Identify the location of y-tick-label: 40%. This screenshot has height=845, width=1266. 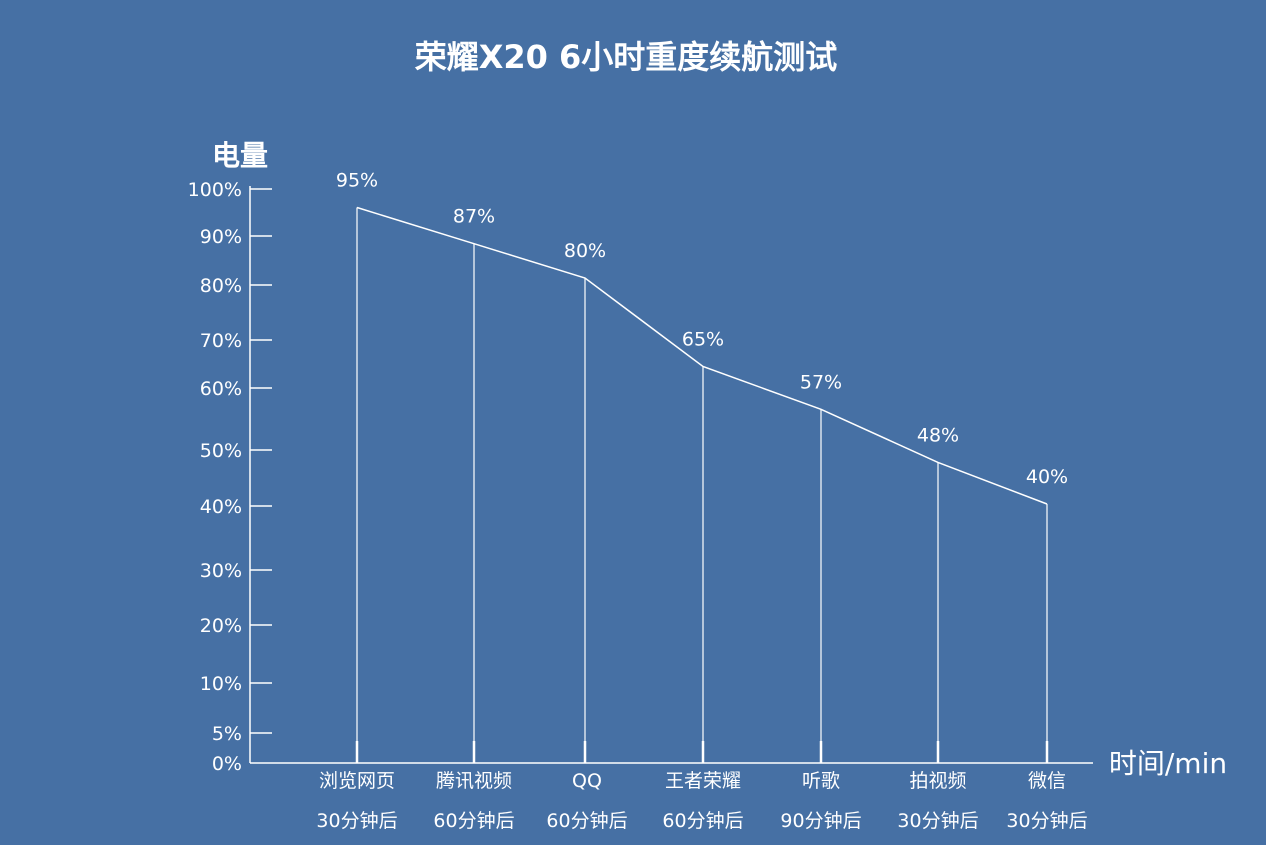
(221, 507).